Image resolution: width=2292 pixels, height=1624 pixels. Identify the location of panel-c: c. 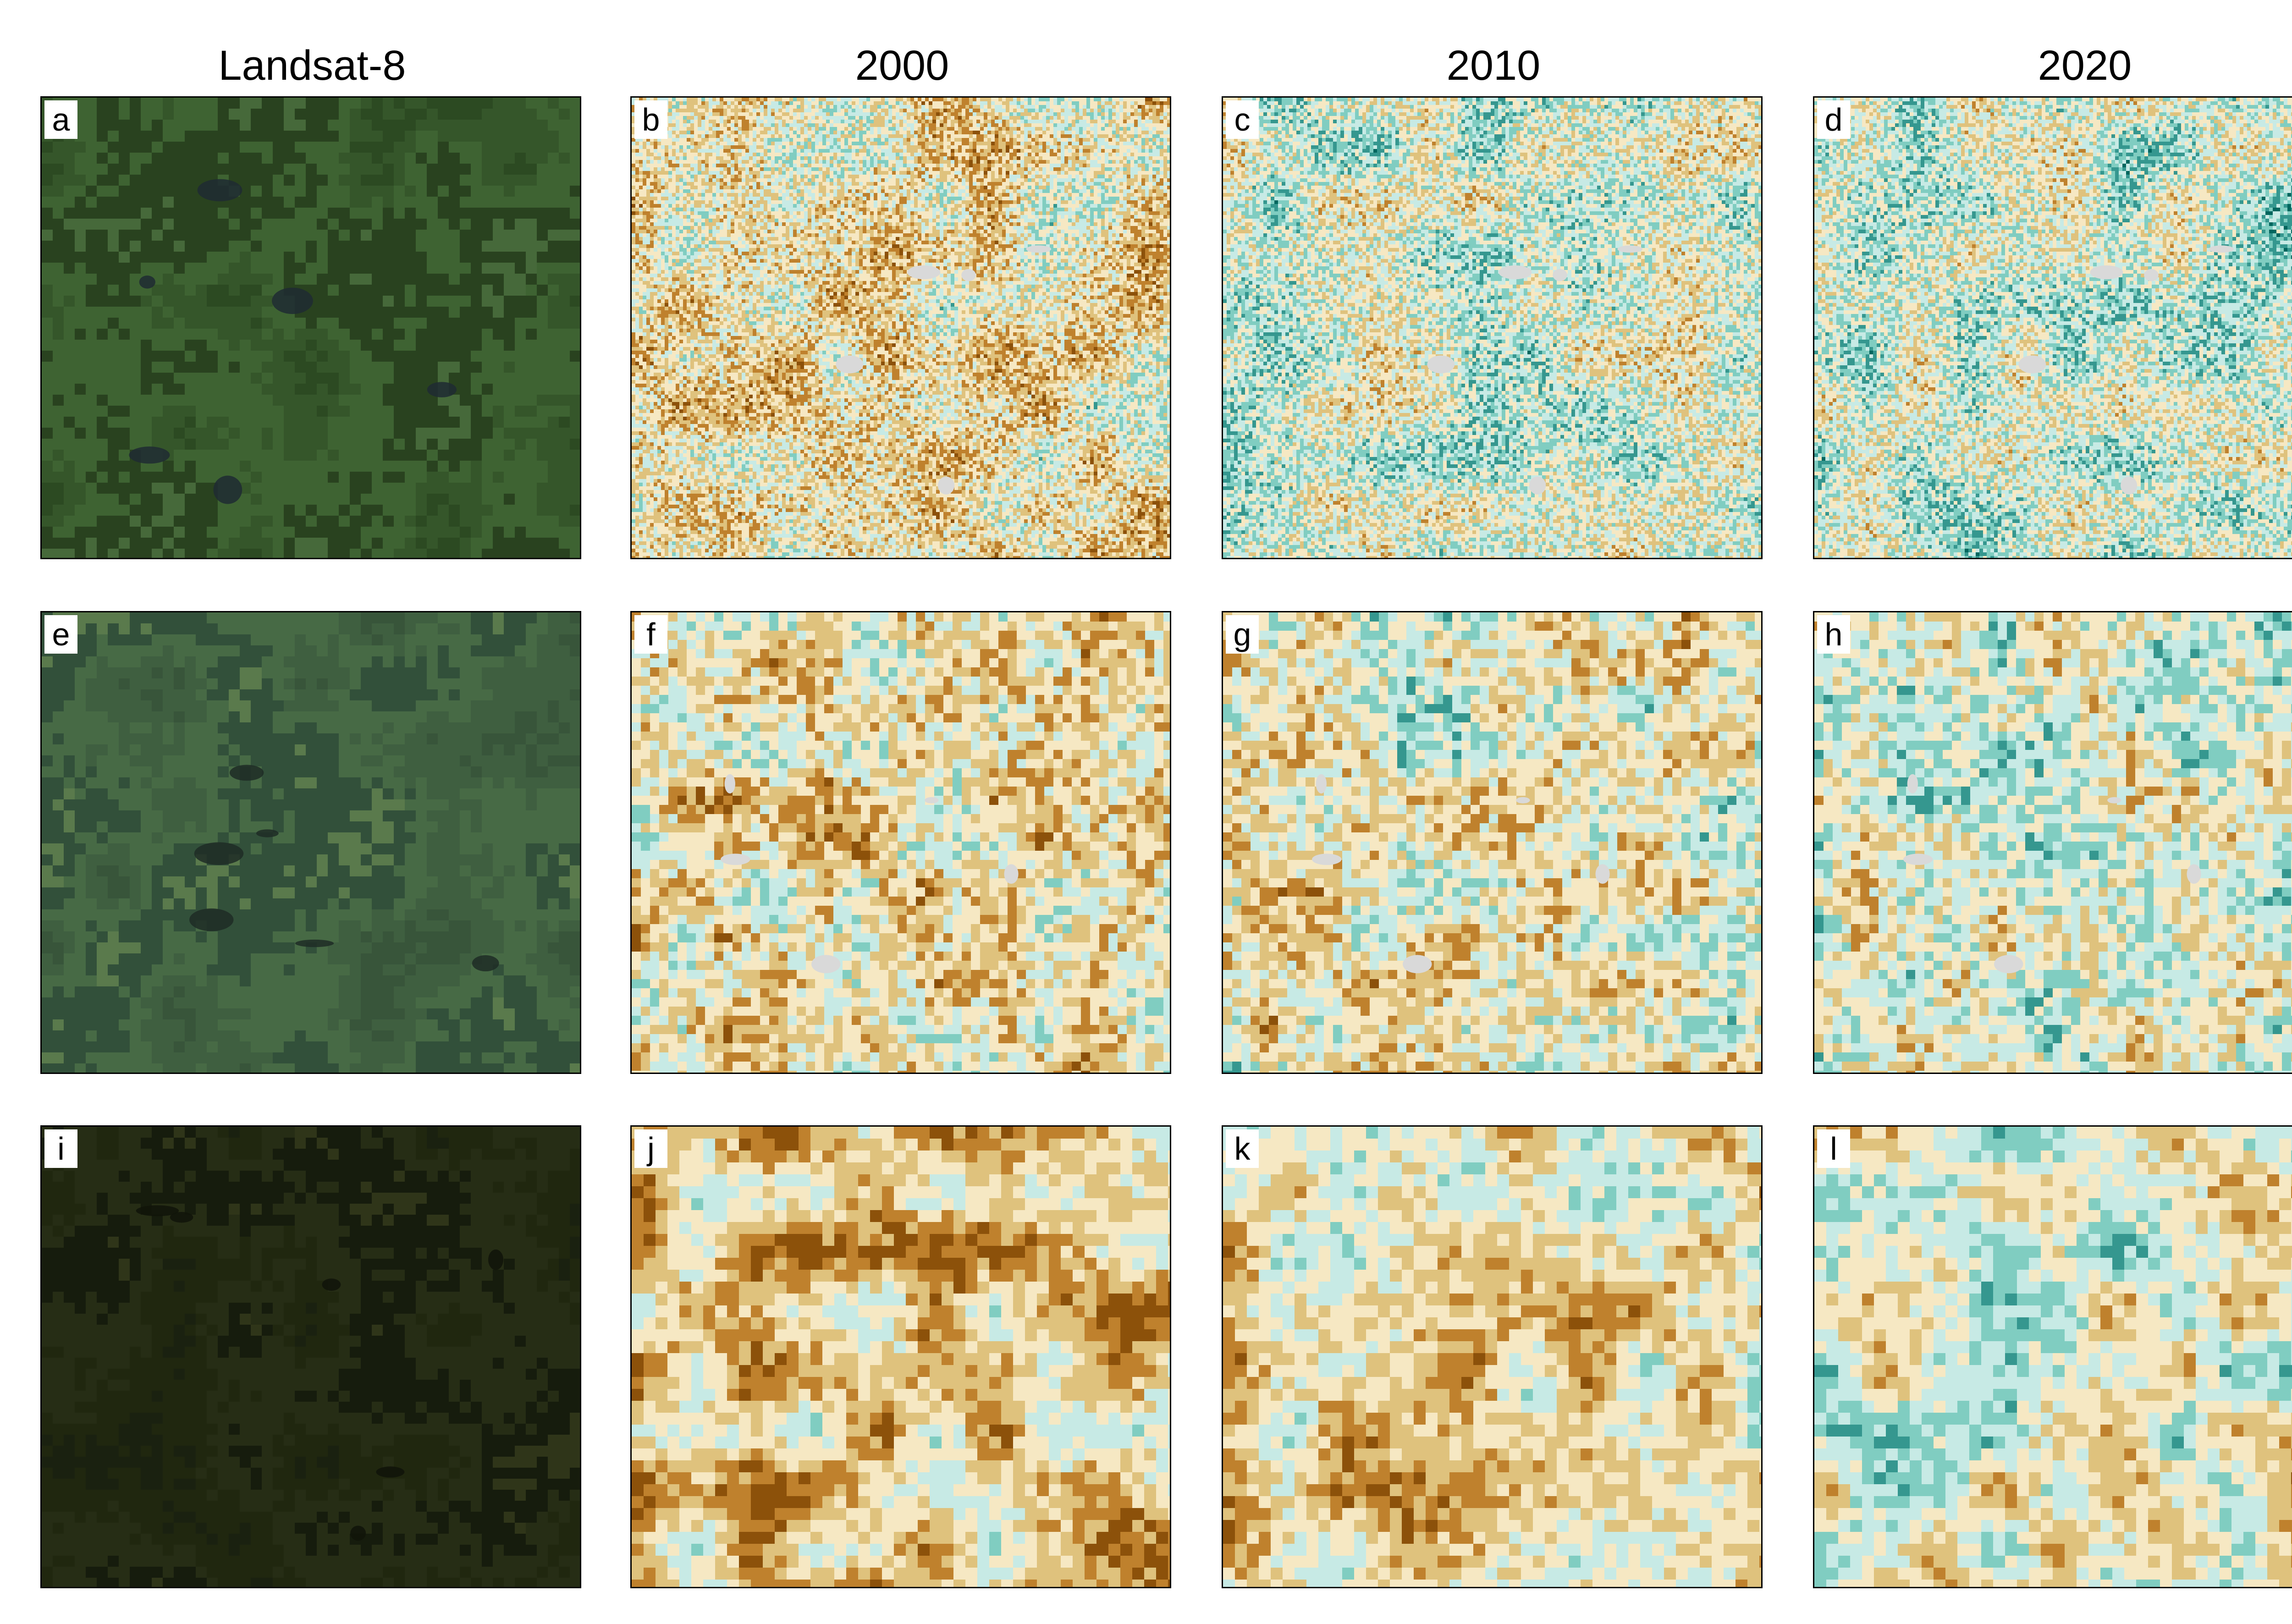
(1492, 327).